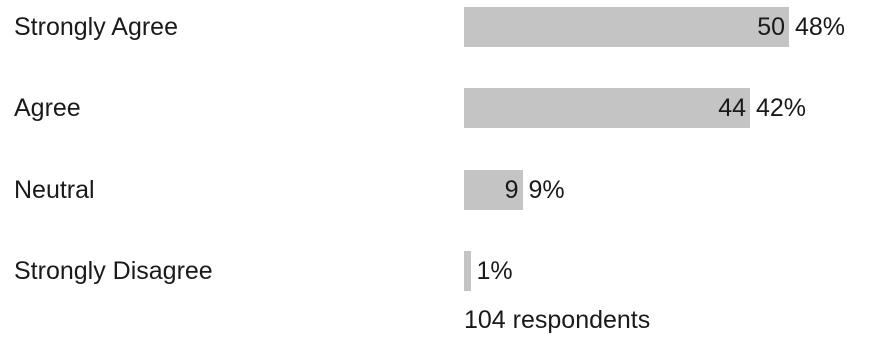 Image resolution: width=871 pixels, height=337 pixels. Describe the element at coordinates (96, 27) in the screenshot. I see `response-label: Strongly Agree` at that location.